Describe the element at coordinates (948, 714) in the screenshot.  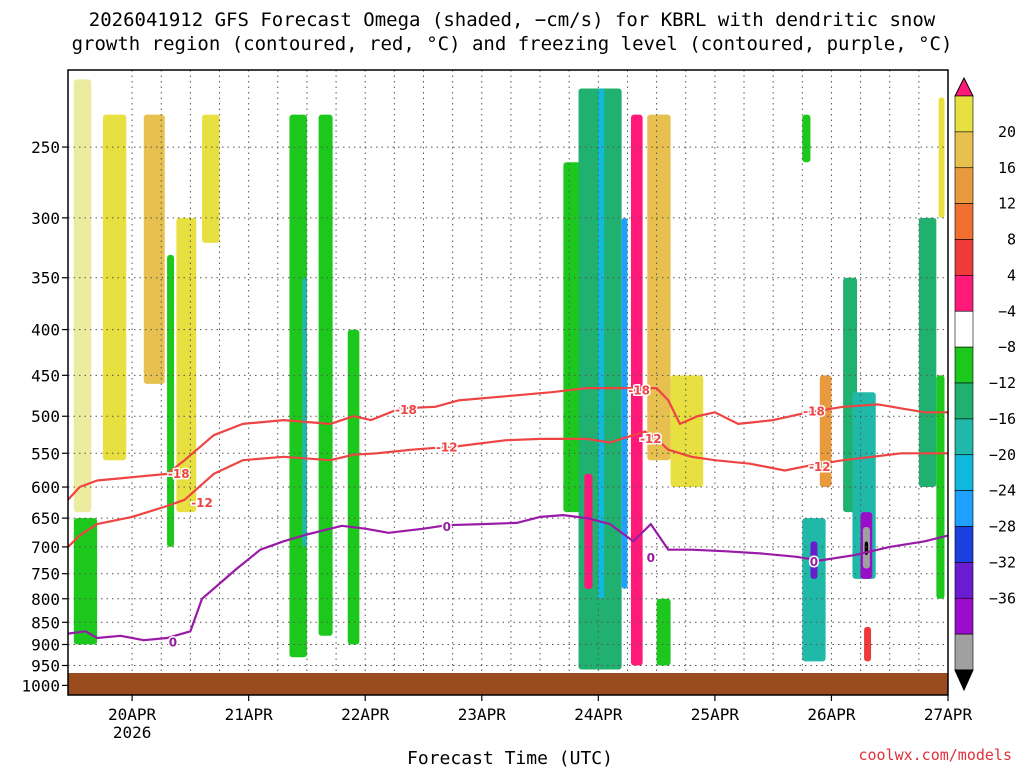
I see `x-tick-label-27APR: 27APR` at that location.